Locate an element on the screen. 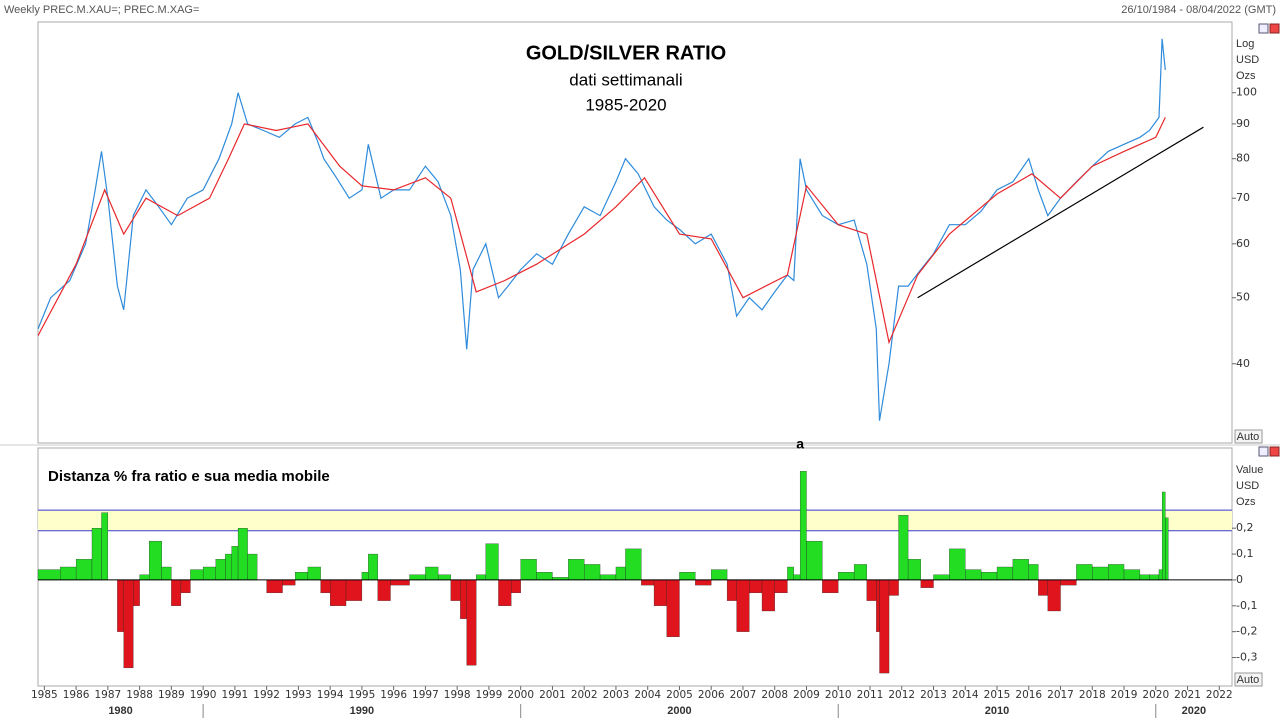  x-tick-label: 1991 is located at coordinates (235, 695).